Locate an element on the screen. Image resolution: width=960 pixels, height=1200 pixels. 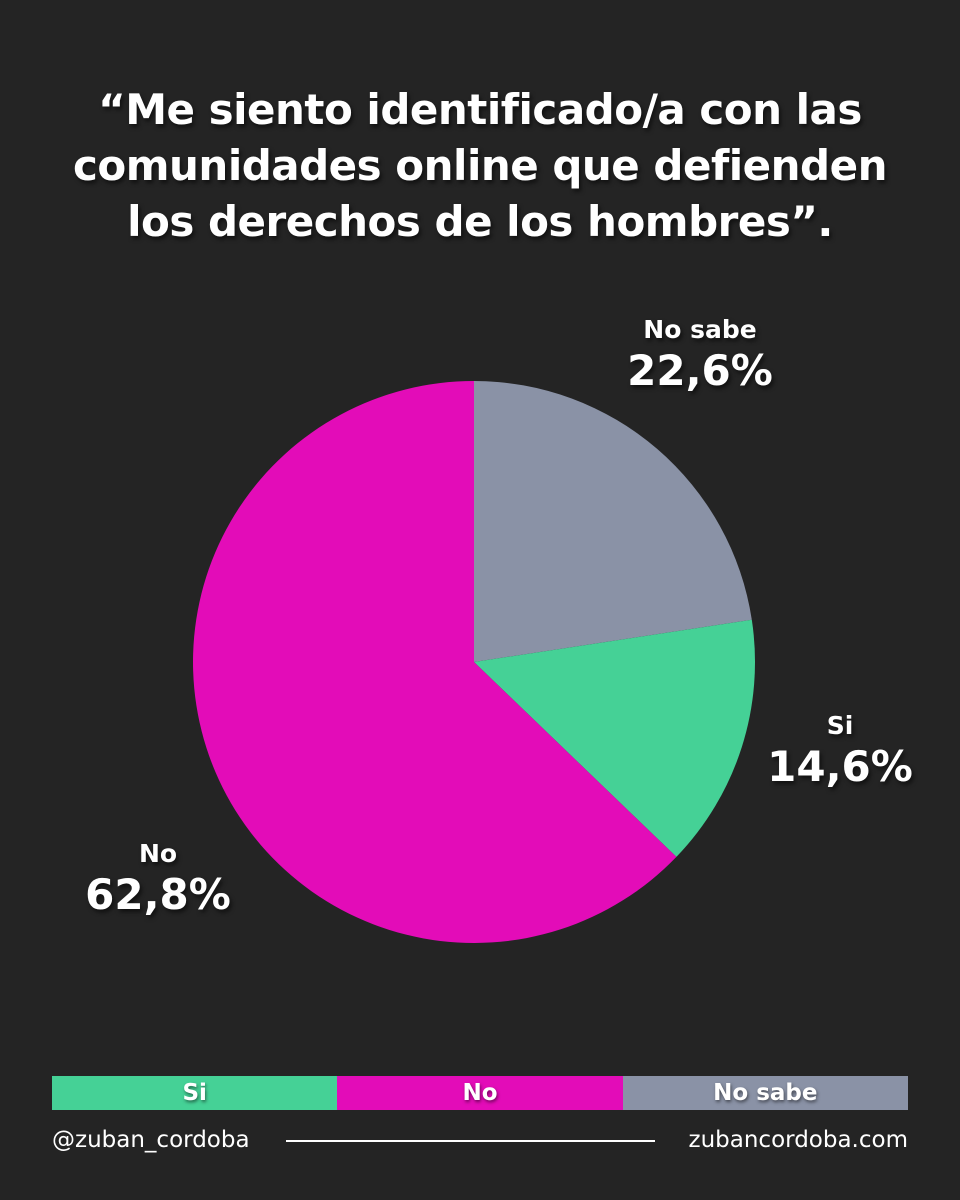
slice-label-no-name: No is located at coordinates (158, 853).